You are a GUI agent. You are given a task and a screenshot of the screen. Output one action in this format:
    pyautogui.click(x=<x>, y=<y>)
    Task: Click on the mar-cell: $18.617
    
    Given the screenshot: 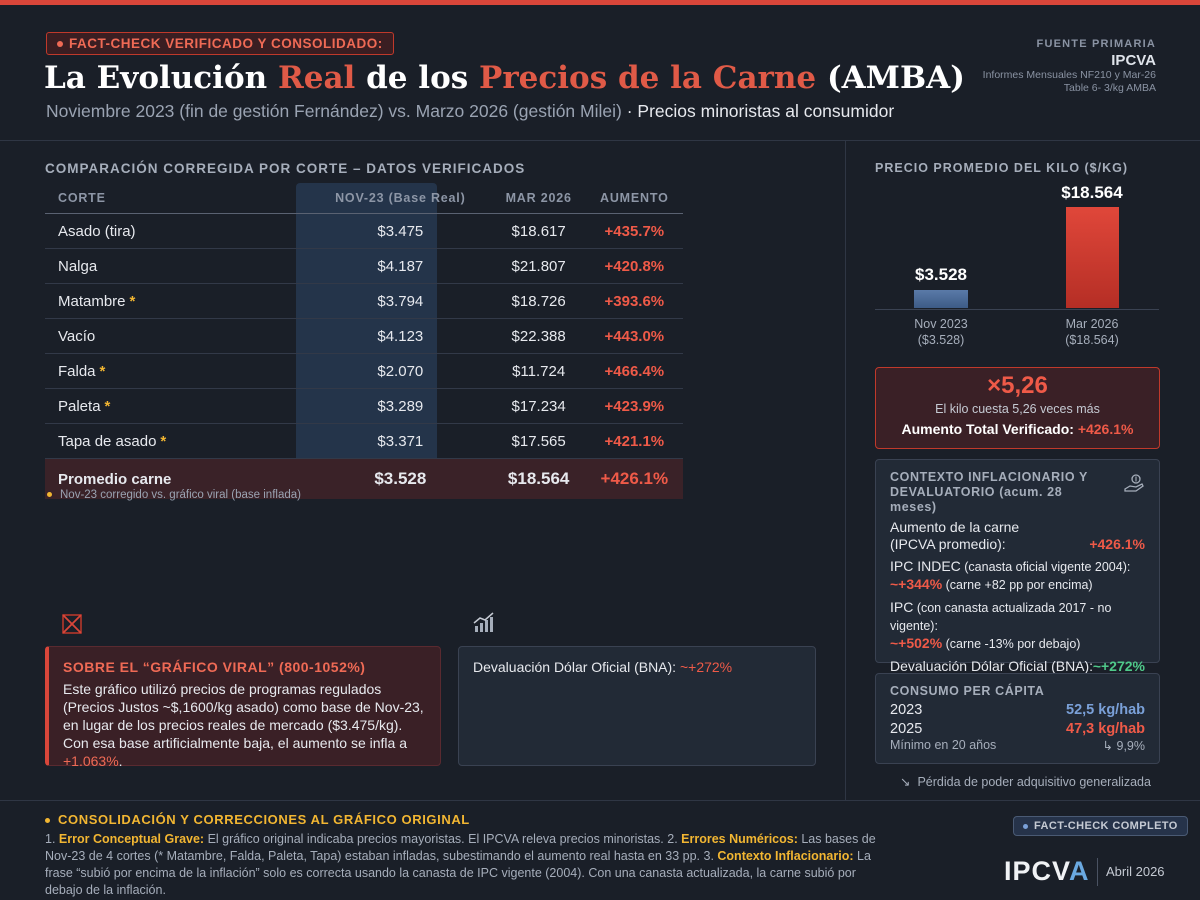 What is the action you would take?
    pyautogui.click(x=538, y=231)
    